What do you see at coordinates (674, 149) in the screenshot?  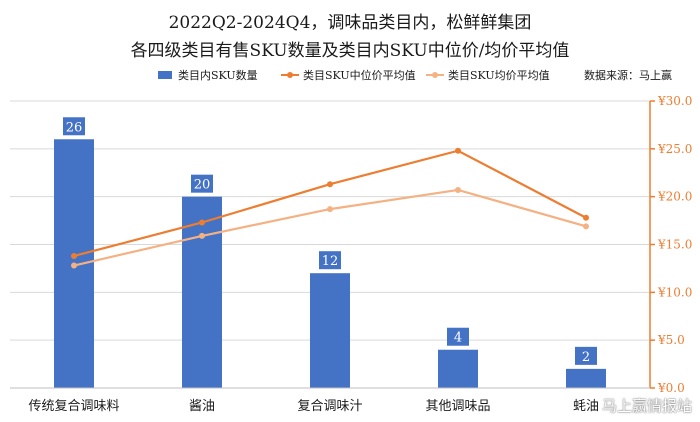 I see `right-axis-tick-label: ¥25.0` at bounding box center [674, 149].